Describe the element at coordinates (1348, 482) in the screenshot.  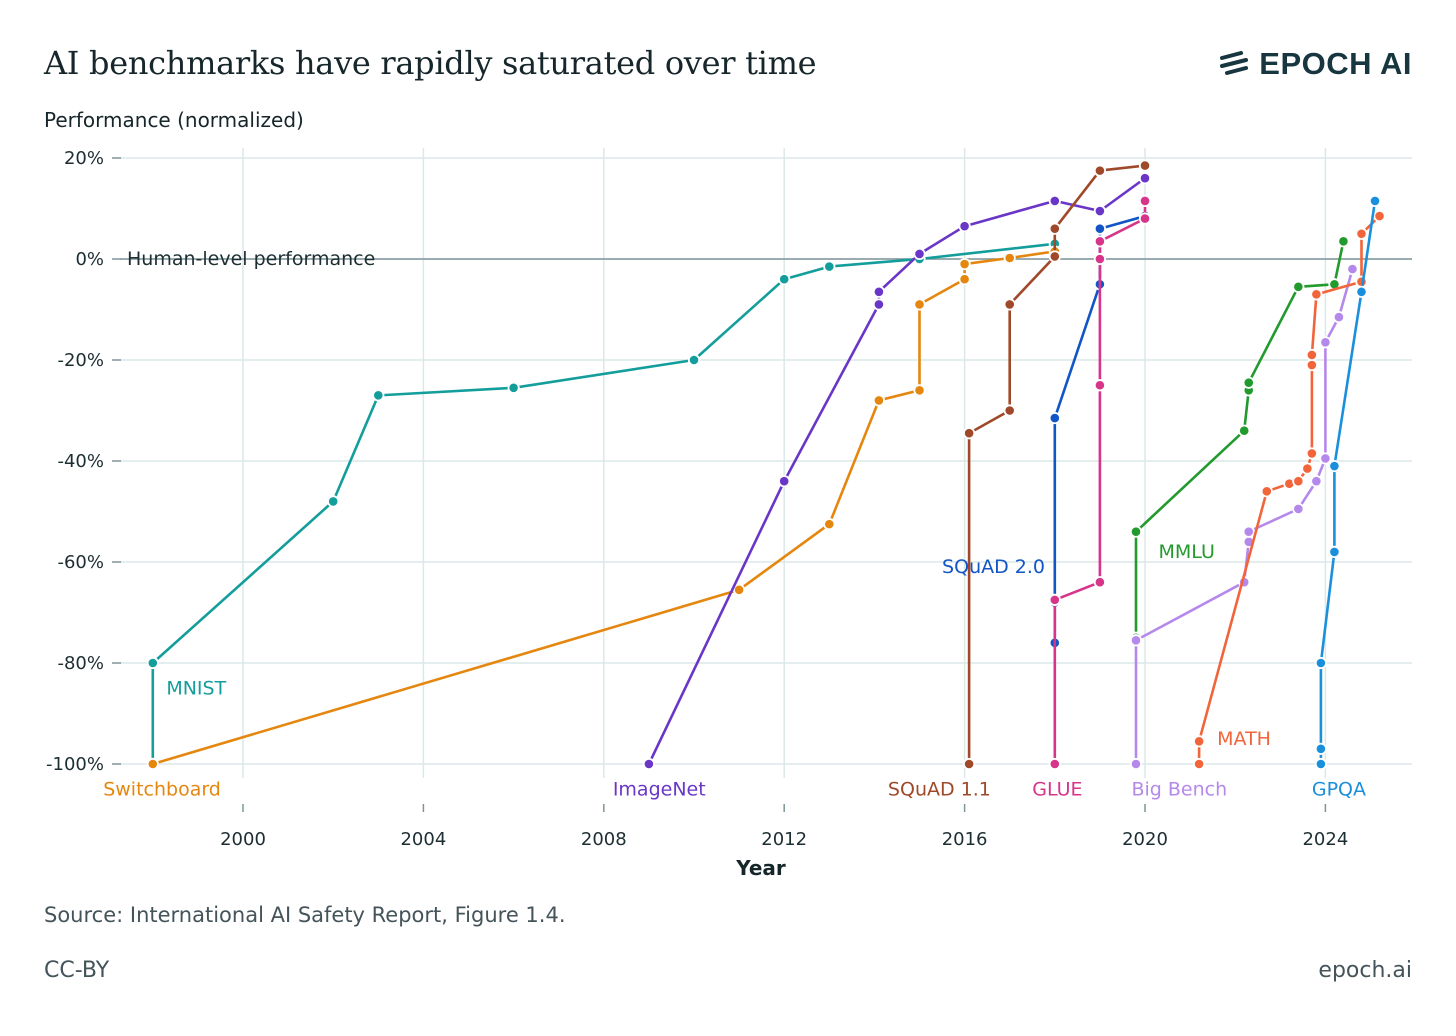
I see `series-gpqa` at that location.